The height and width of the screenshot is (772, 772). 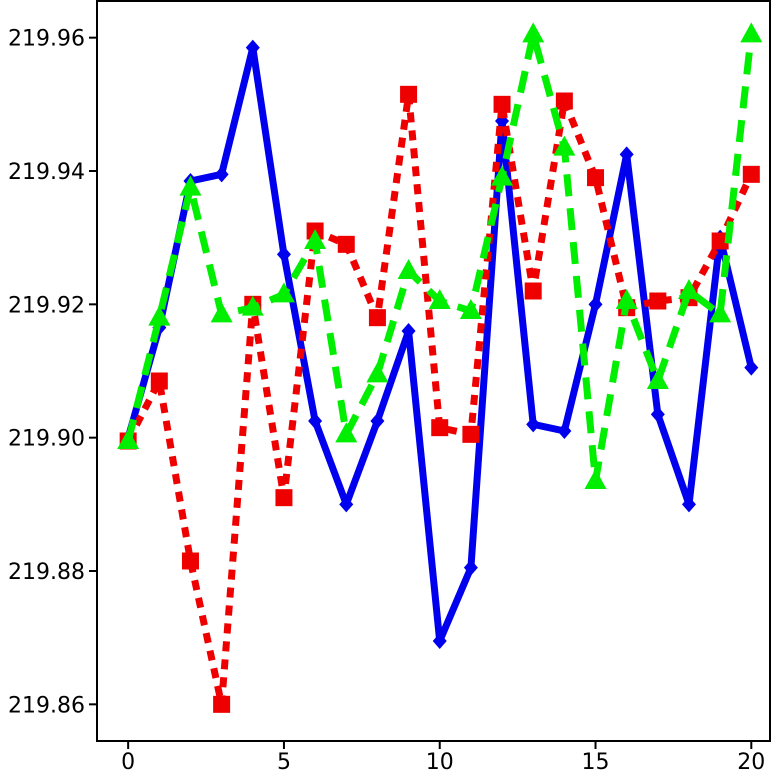 What do you see at coordinates (751, 761) in the screenshot?
I see `x-tick-label: 20` at bounding box center [751, 761].